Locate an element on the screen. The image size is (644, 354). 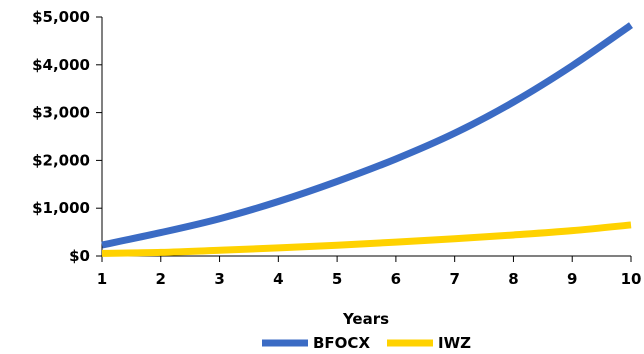
x-tick-label: 9 is located at coordinates (572, 279).